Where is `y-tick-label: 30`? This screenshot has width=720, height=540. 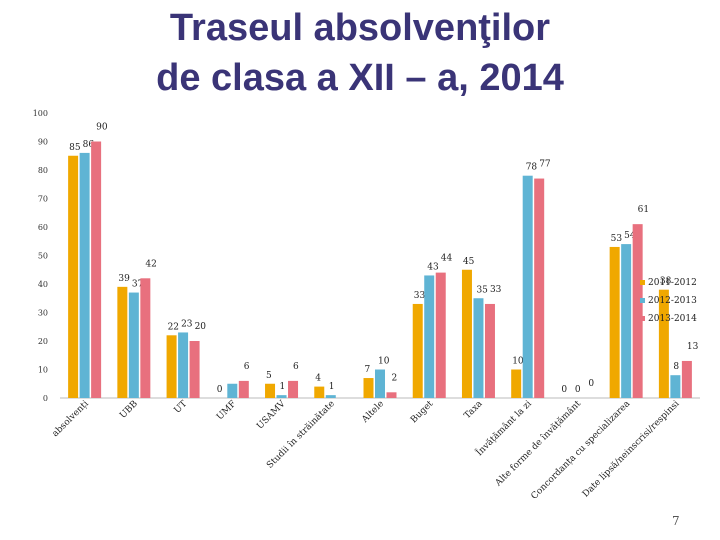 y-tick-label: 30 is located at coordinates (43, 313).